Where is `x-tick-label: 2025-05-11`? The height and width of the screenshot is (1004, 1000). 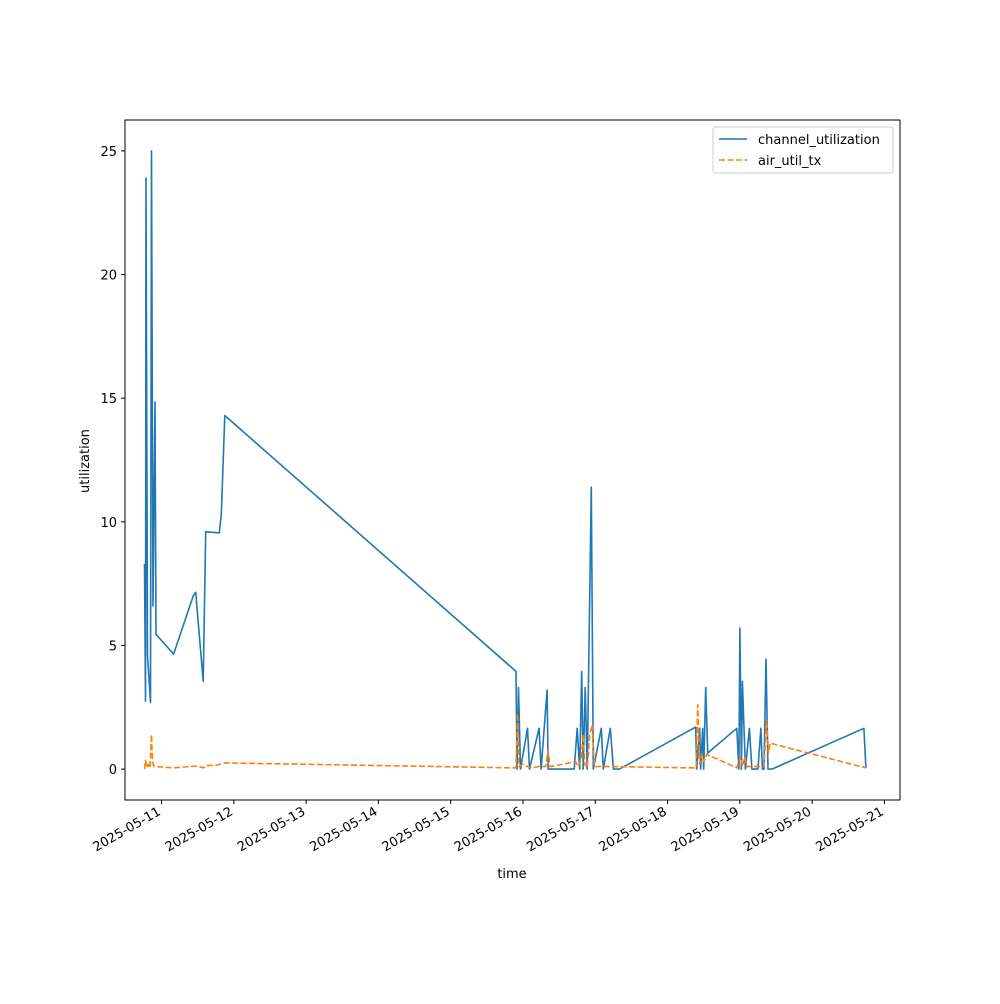 x-tick-label: 2025-05-11 is located at coordinates (127, 829).